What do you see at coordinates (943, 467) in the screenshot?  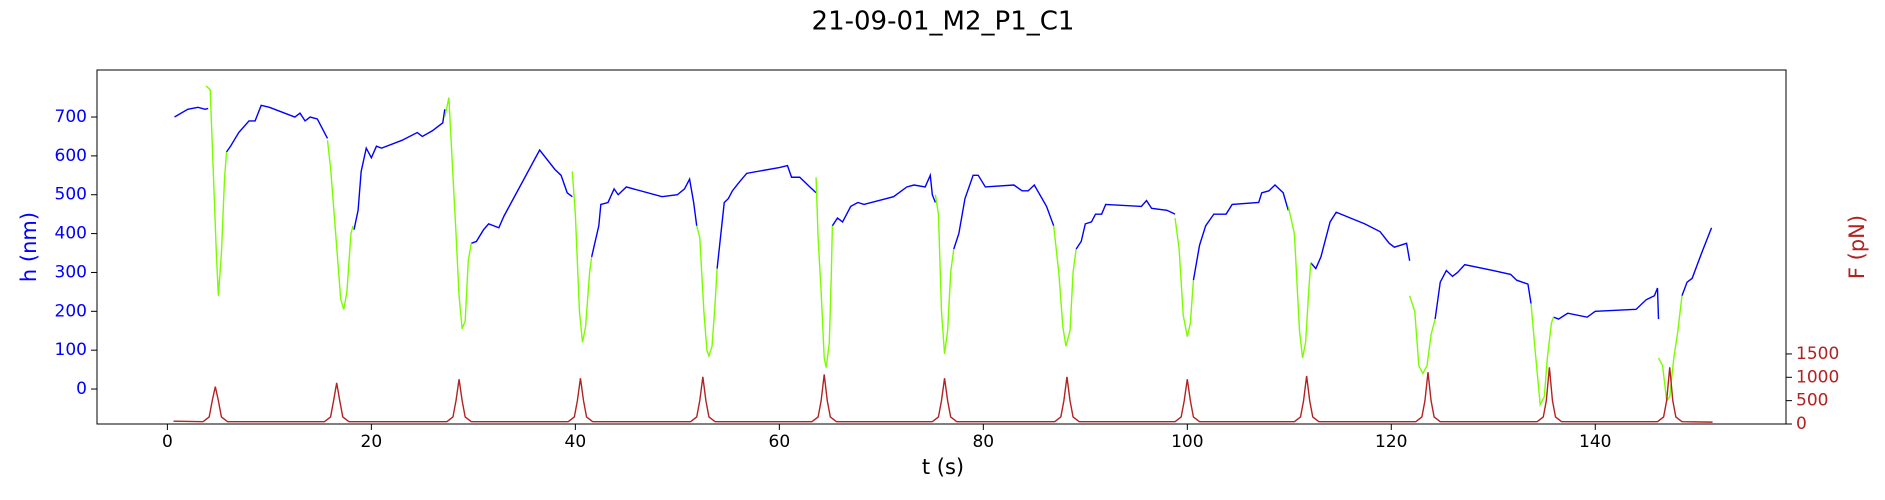 I see `x-axis-label: t (s)` at bounding box center [943, 467].